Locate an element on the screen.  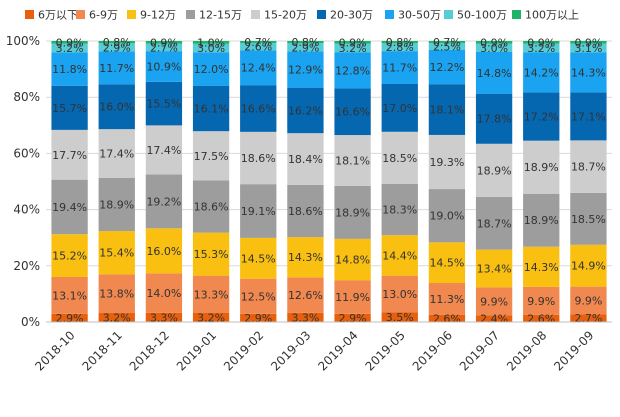
data-label-6-7: 3.2% is located at coordinates (353, 48).